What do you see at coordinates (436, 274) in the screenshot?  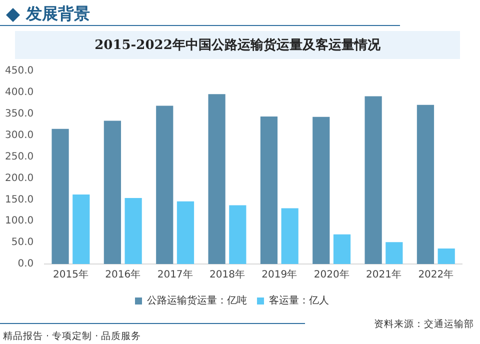 I see `x-tick-label: 2022年` at bounding box center [436, 274].